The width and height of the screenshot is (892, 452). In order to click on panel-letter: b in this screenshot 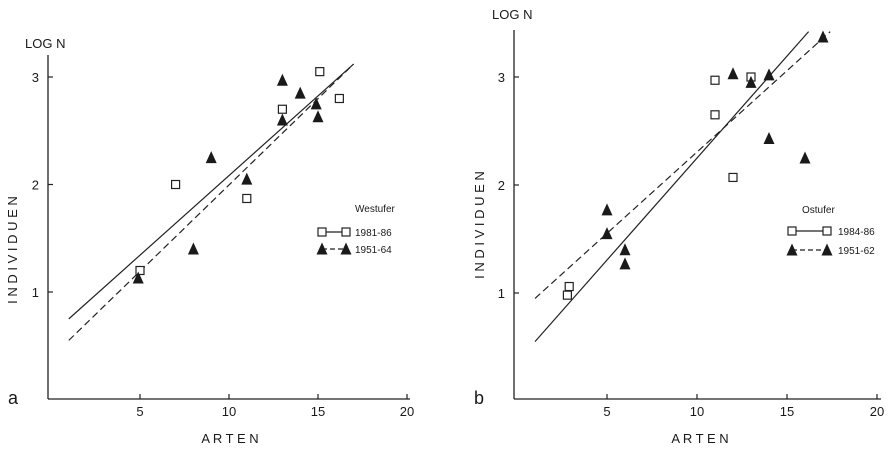, I will do `click(479, 398)`.